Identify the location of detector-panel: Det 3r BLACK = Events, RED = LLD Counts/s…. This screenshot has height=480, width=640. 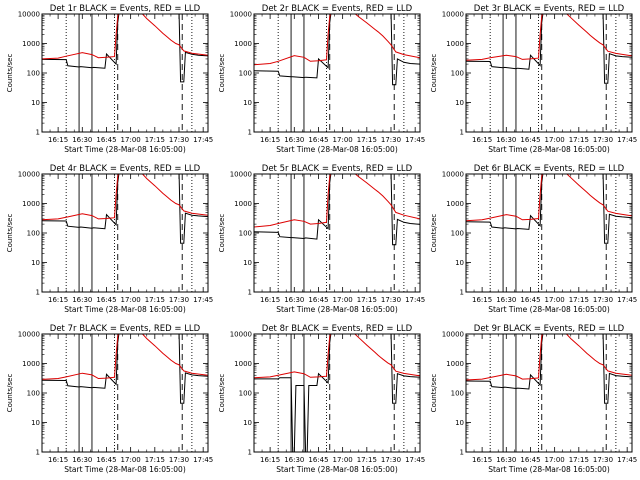
(533, 79).